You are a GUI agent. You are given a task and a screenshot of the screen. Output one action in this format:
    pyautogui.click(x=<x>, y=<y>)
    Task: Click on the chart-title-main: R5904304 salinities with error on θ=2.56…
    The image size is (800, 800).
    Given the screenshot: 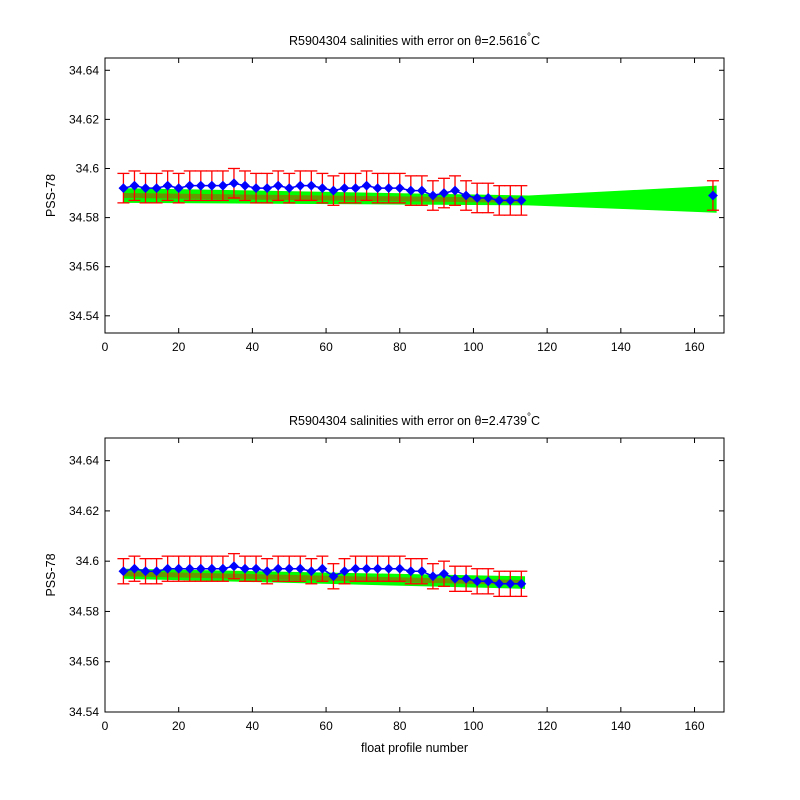 What is the action you would take?
    pyautogui.click(x=408, y=41)
    